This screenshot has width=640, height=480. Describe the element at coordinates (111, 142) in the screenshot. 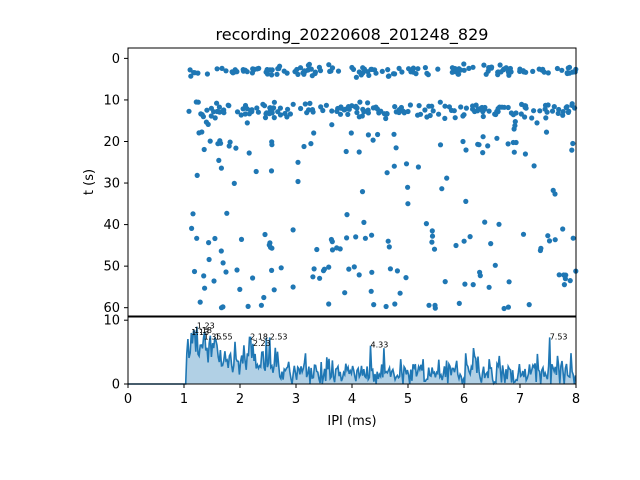

I see `raster-y-tick-label: 20` at that location.